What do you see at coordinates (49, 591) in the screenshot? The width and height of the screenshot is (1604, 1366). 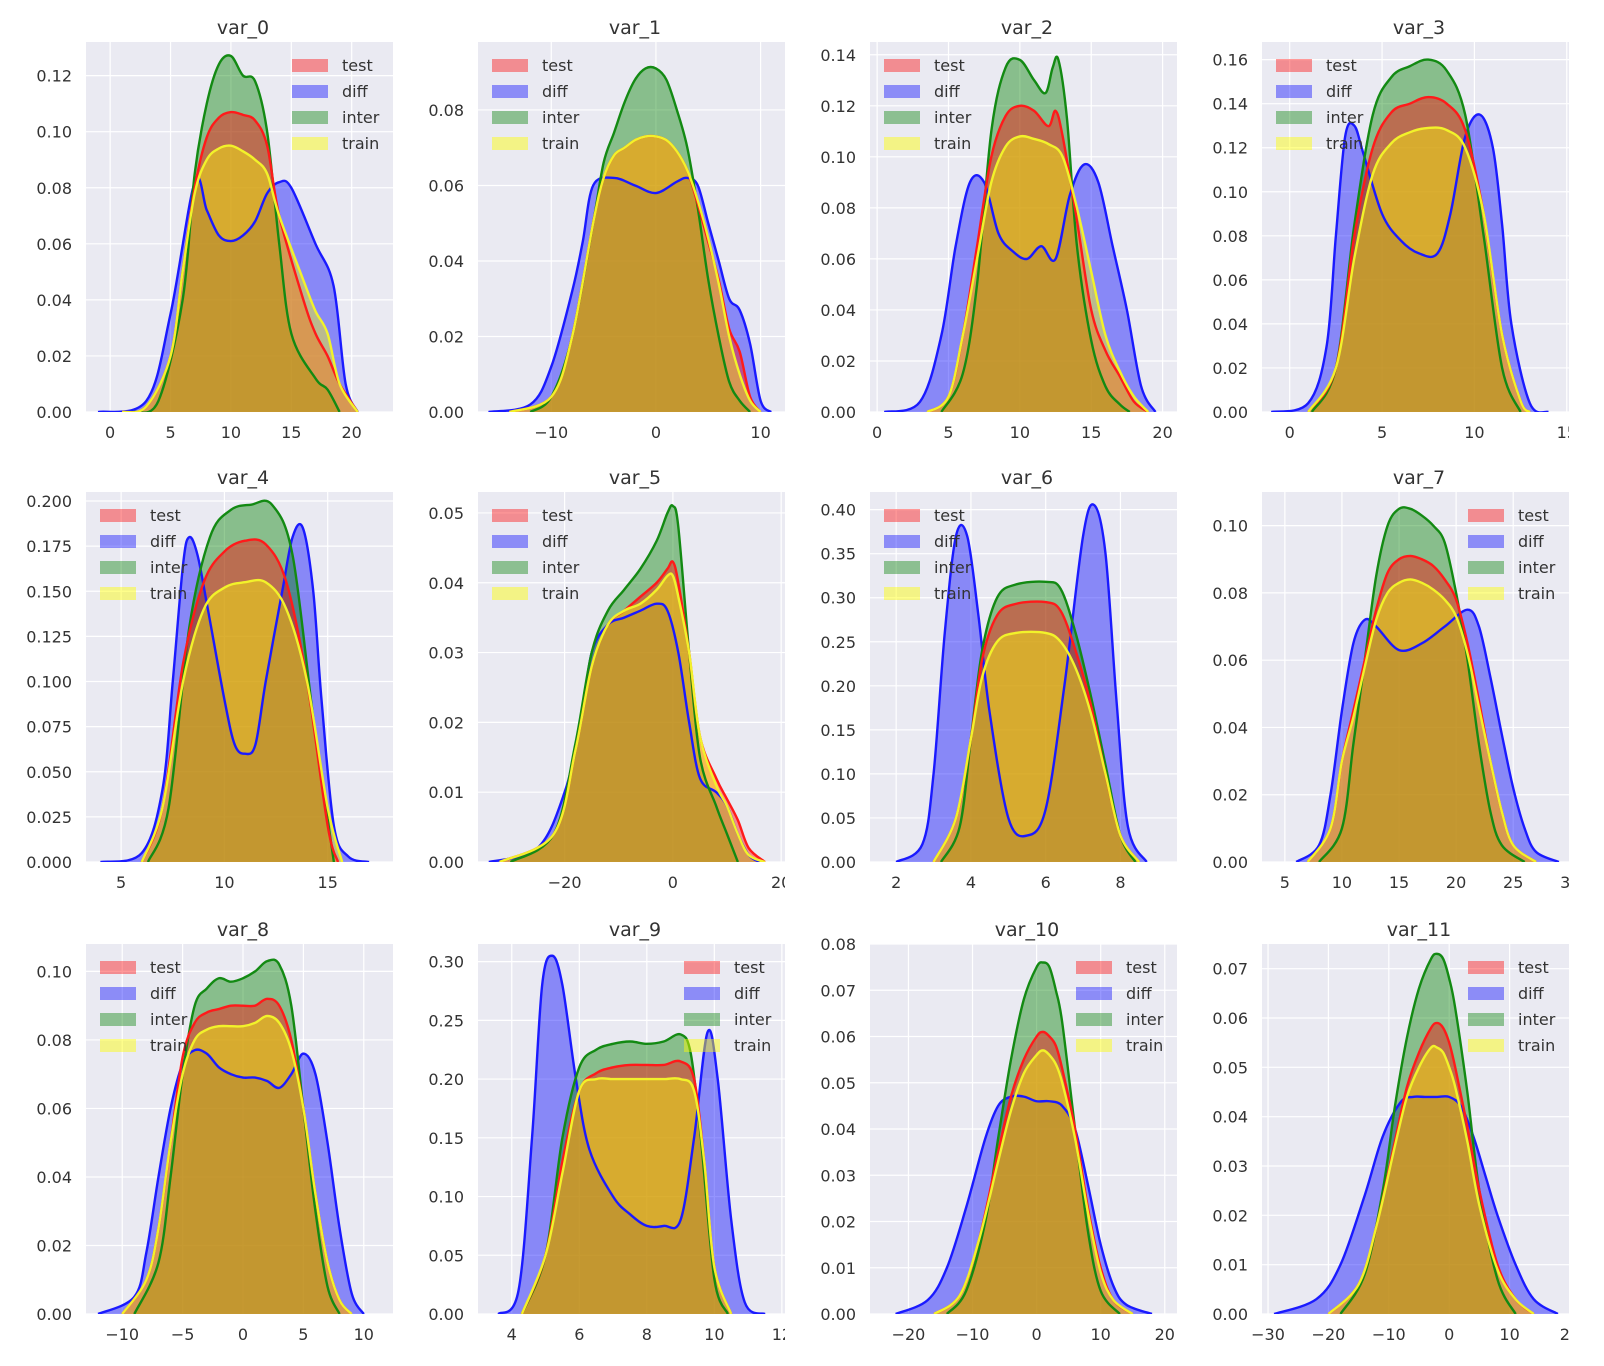 I see `y-tick-label: 0.150` at bounding box center [49, 591].